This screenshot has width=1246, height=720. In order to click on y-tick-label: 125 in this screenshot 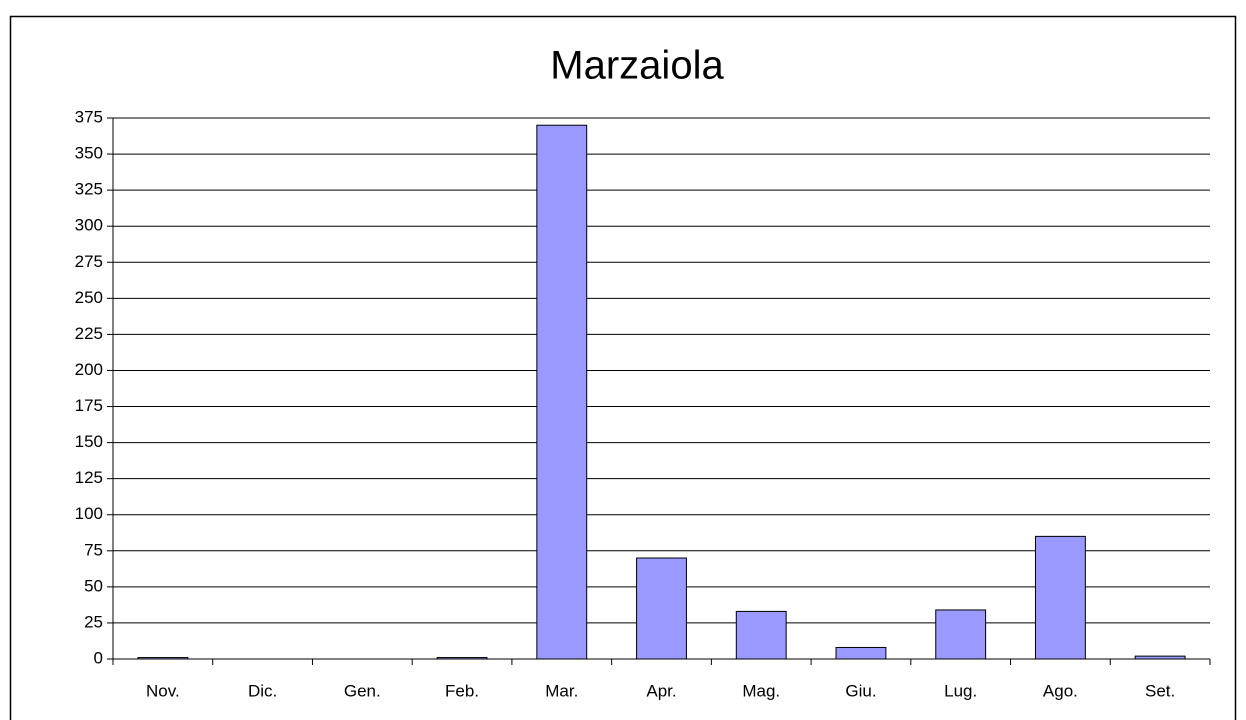, I will do `click(89, 477)`.